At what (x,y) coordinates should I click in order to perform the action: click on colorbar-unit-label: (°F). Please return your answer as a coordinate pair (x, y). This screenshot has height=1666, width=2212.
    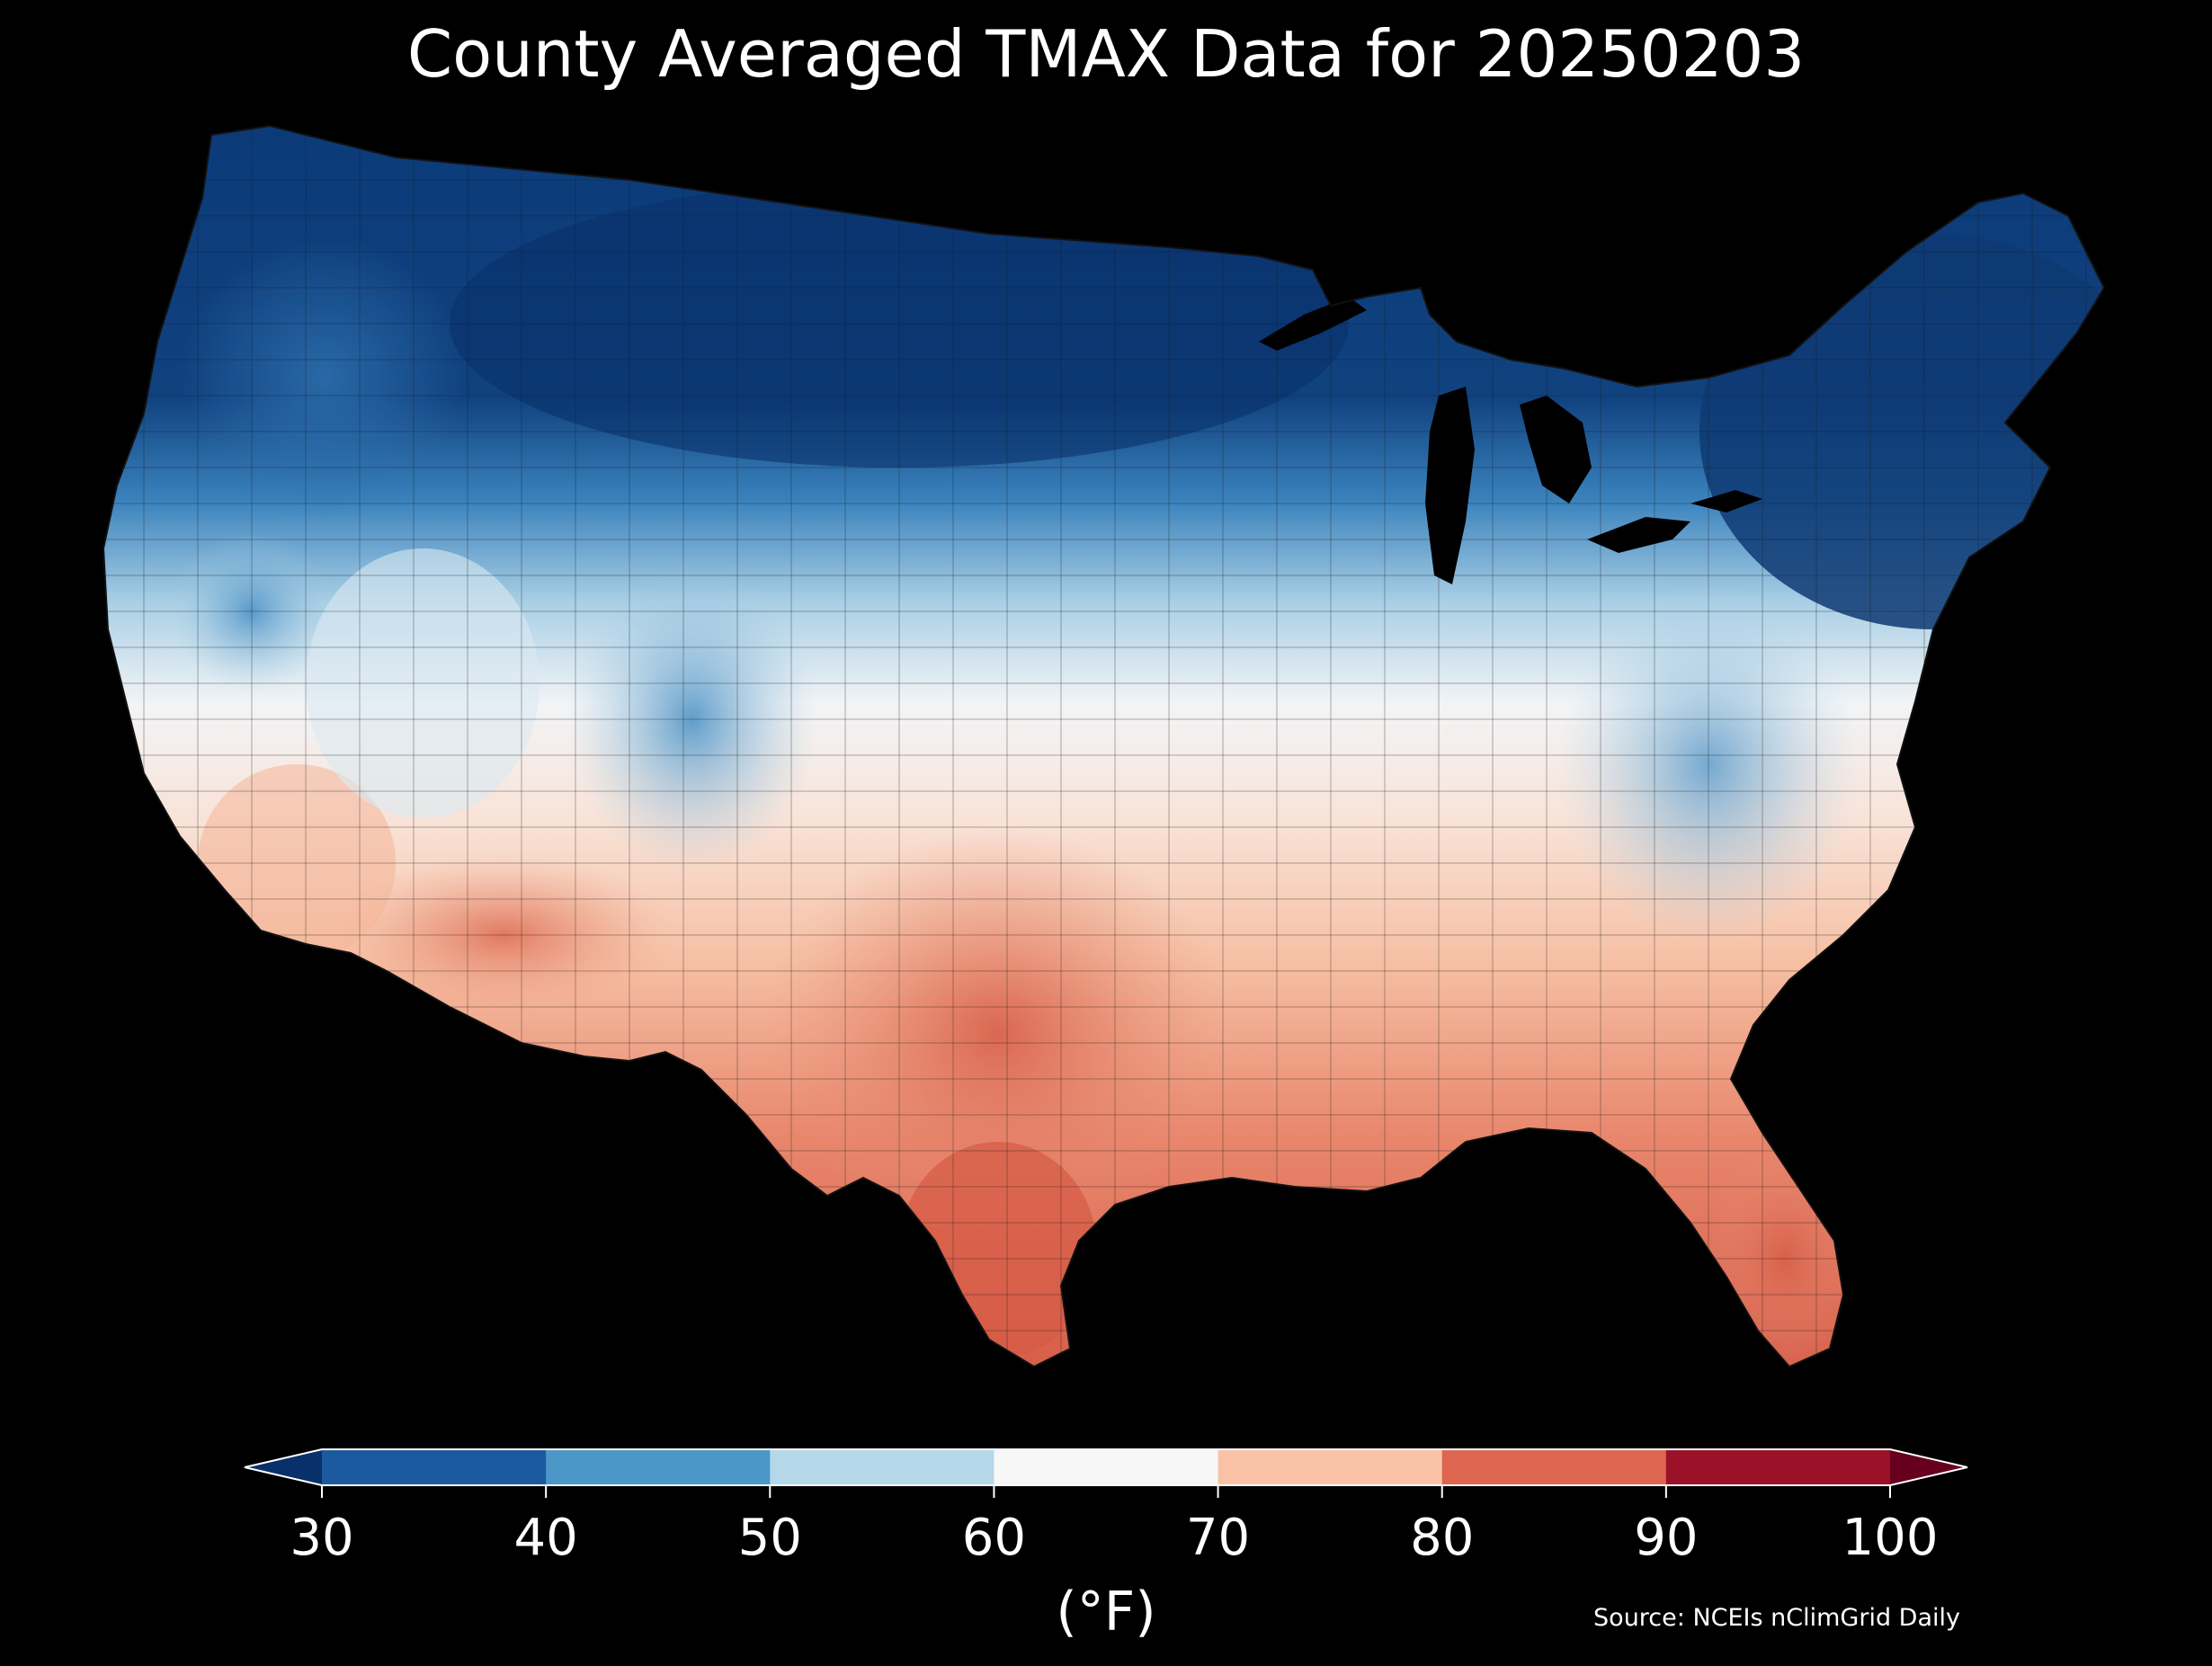
    Looking at the image, I should click on (1106, 1612).